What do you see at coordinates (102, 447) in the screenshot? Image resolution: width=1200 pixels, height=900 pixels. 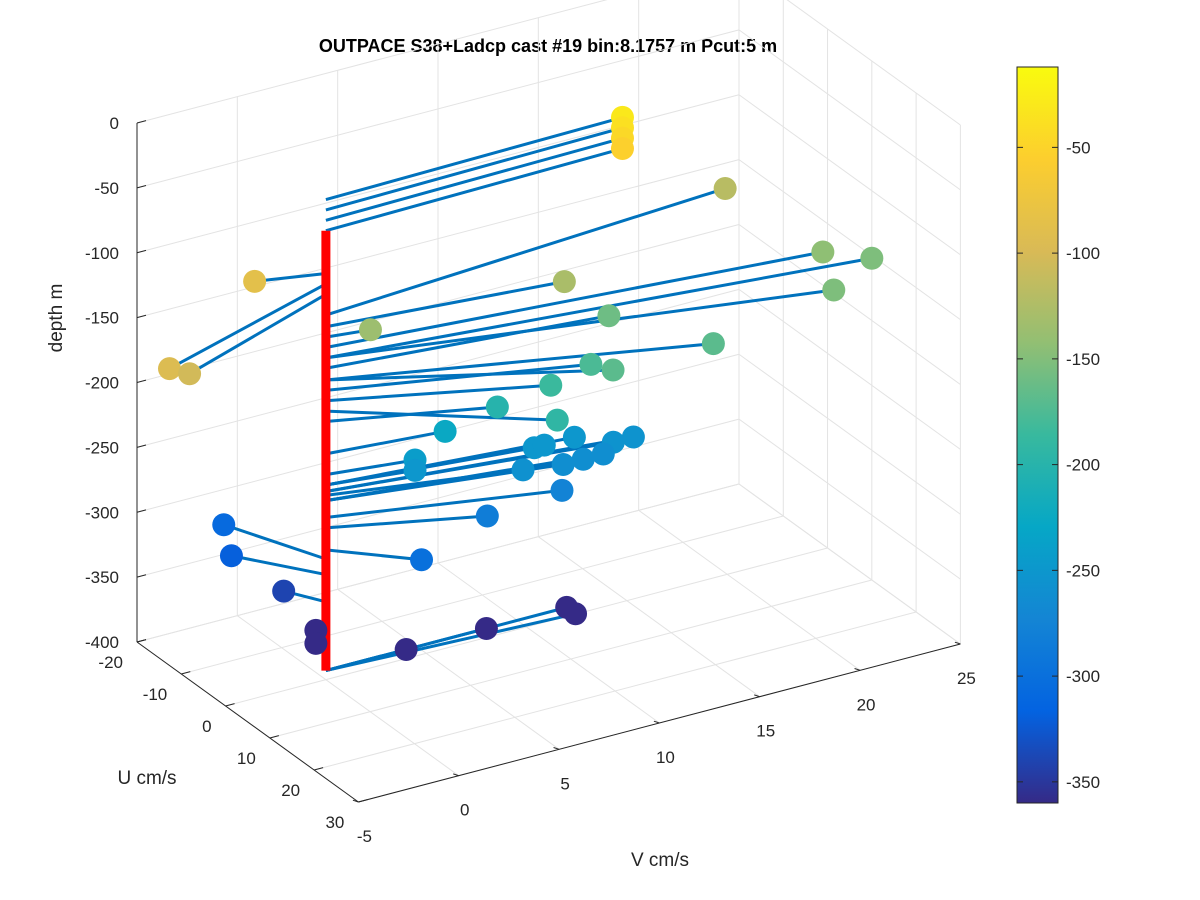 I see `z-tick-label: -250` at bounding box center [102, 447].